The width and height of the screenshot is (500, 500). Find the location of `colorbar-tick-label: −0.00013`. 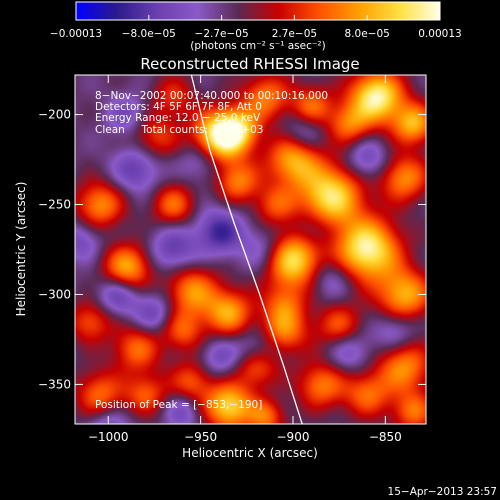

colorbar-tick-label: −0.00013 is located at coordinates (76, 34).